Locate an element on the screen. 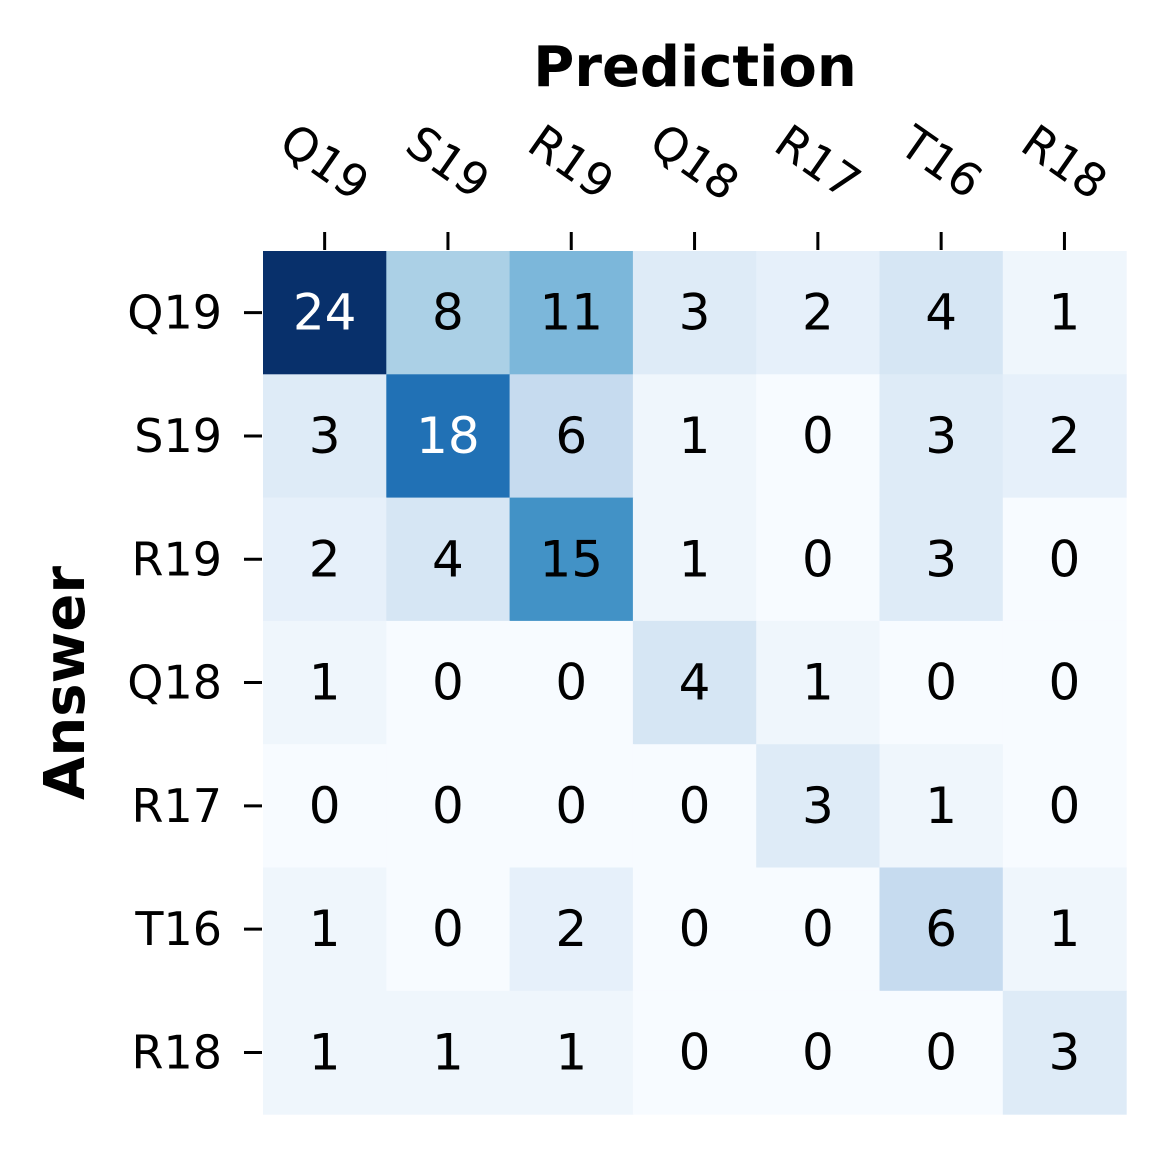  heatmap-cell-r19-t16 is located at coordinates (941, 559).